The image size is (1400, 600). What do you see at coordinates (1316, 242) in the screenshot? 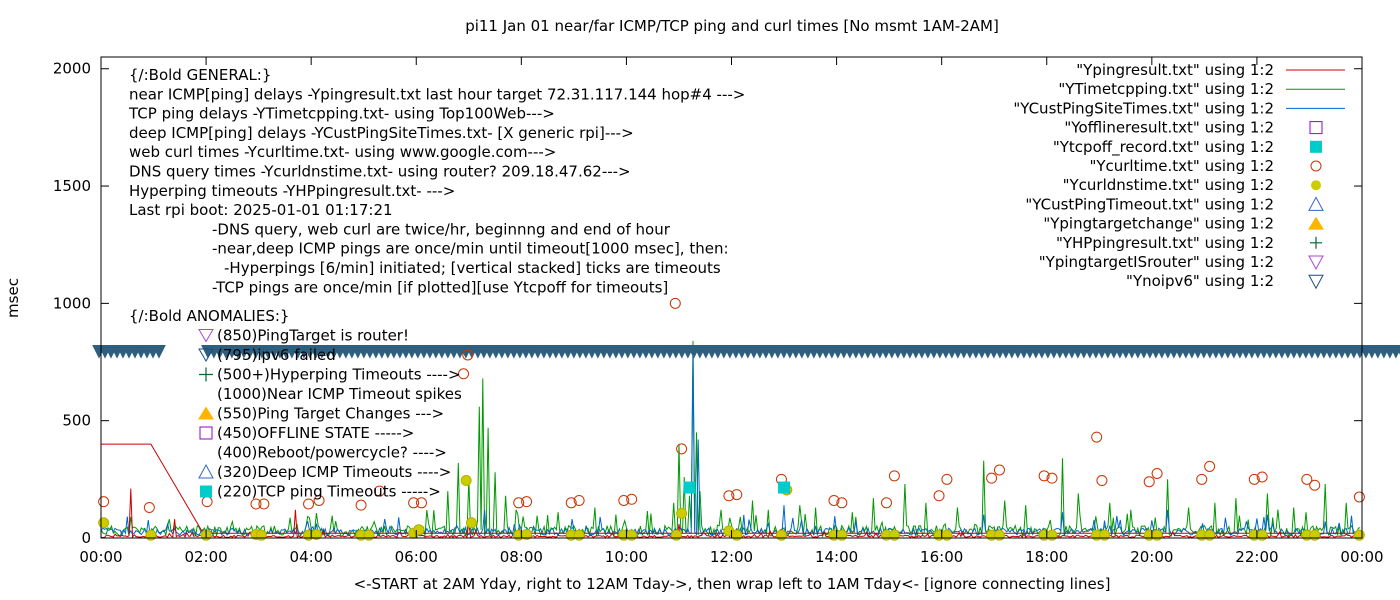
I see `legend-plus-icon` at bounding box center [1316, 242].